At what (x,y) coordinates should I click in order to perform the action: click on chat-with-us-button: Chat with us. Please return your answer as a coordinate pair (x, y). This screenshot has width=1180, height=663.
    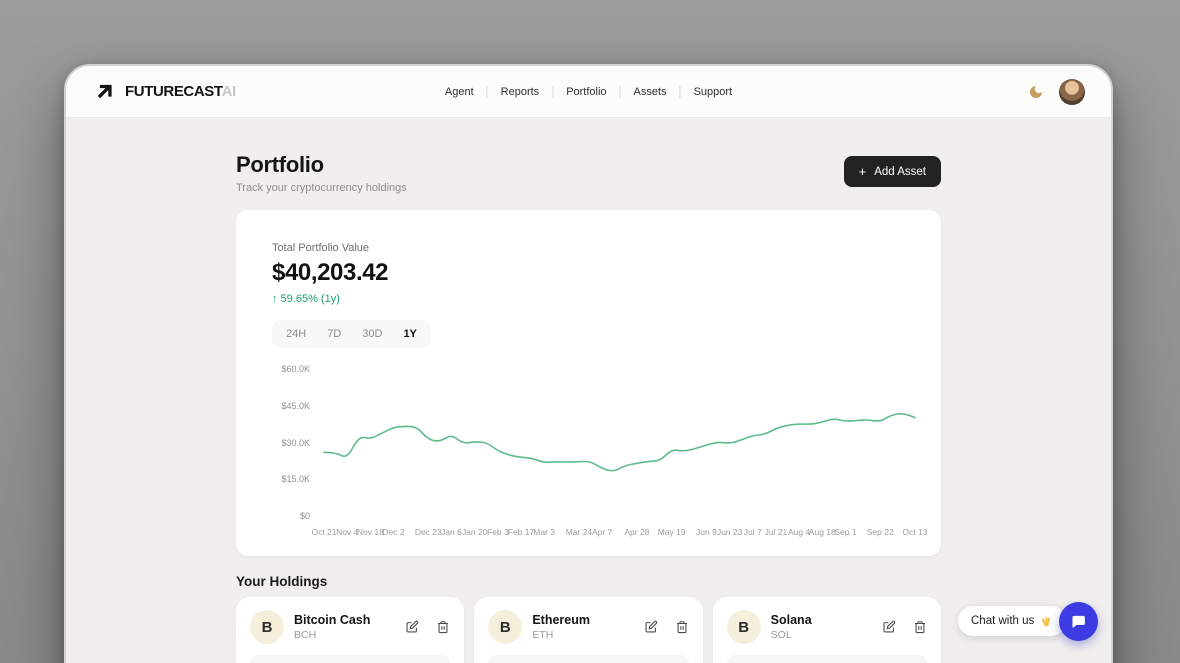
    Looking at the image, I should click on (1012, 621).